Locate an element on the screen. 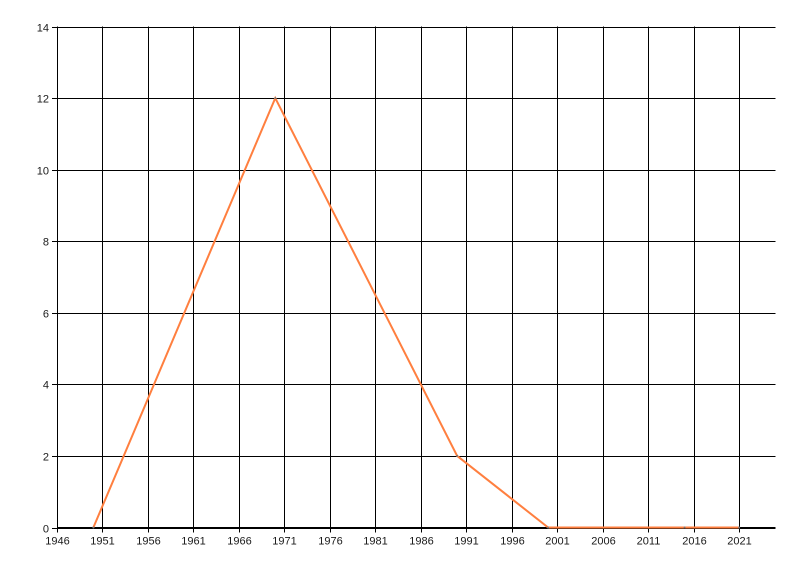  x-tick-label: 1971 is located at coordinates (284, 542).